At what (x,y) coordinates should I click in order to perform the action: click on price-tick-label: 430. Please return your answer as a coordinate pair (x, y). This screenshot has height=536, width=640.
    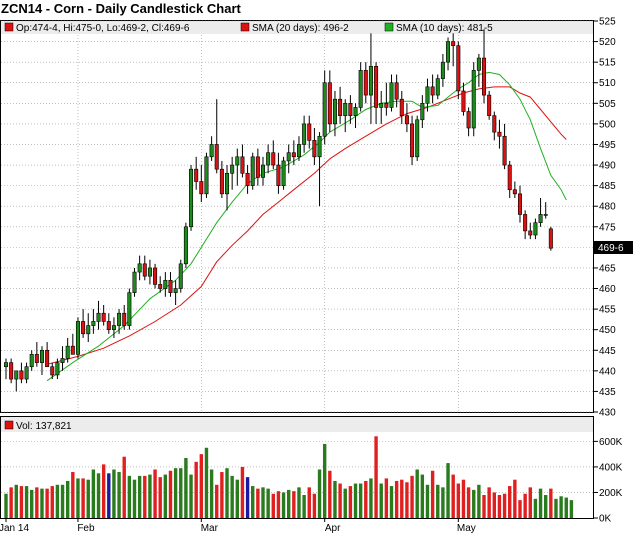
    Looking at the image, I should click on (607, 413).